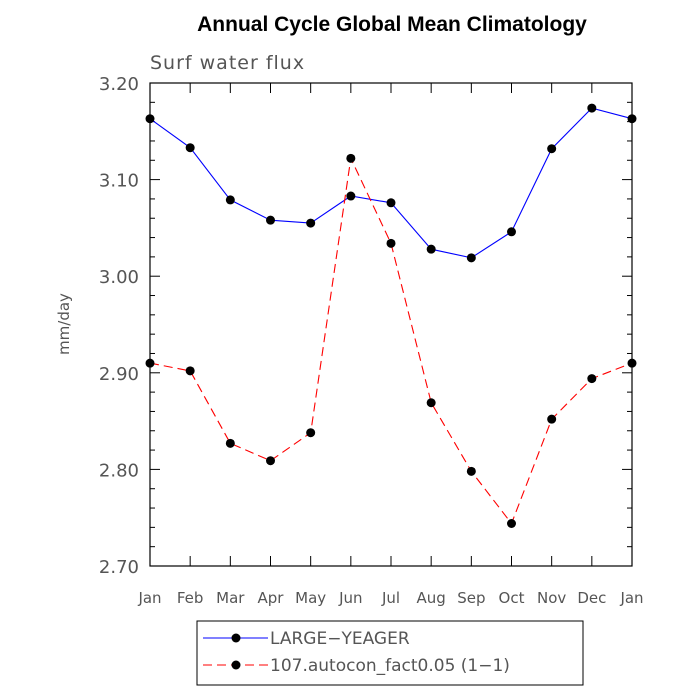 The image size is (700, 700). Describe the element at coordinates (119, 470) in the screenshot. I see `y-tick-label: 2.80` at that location.